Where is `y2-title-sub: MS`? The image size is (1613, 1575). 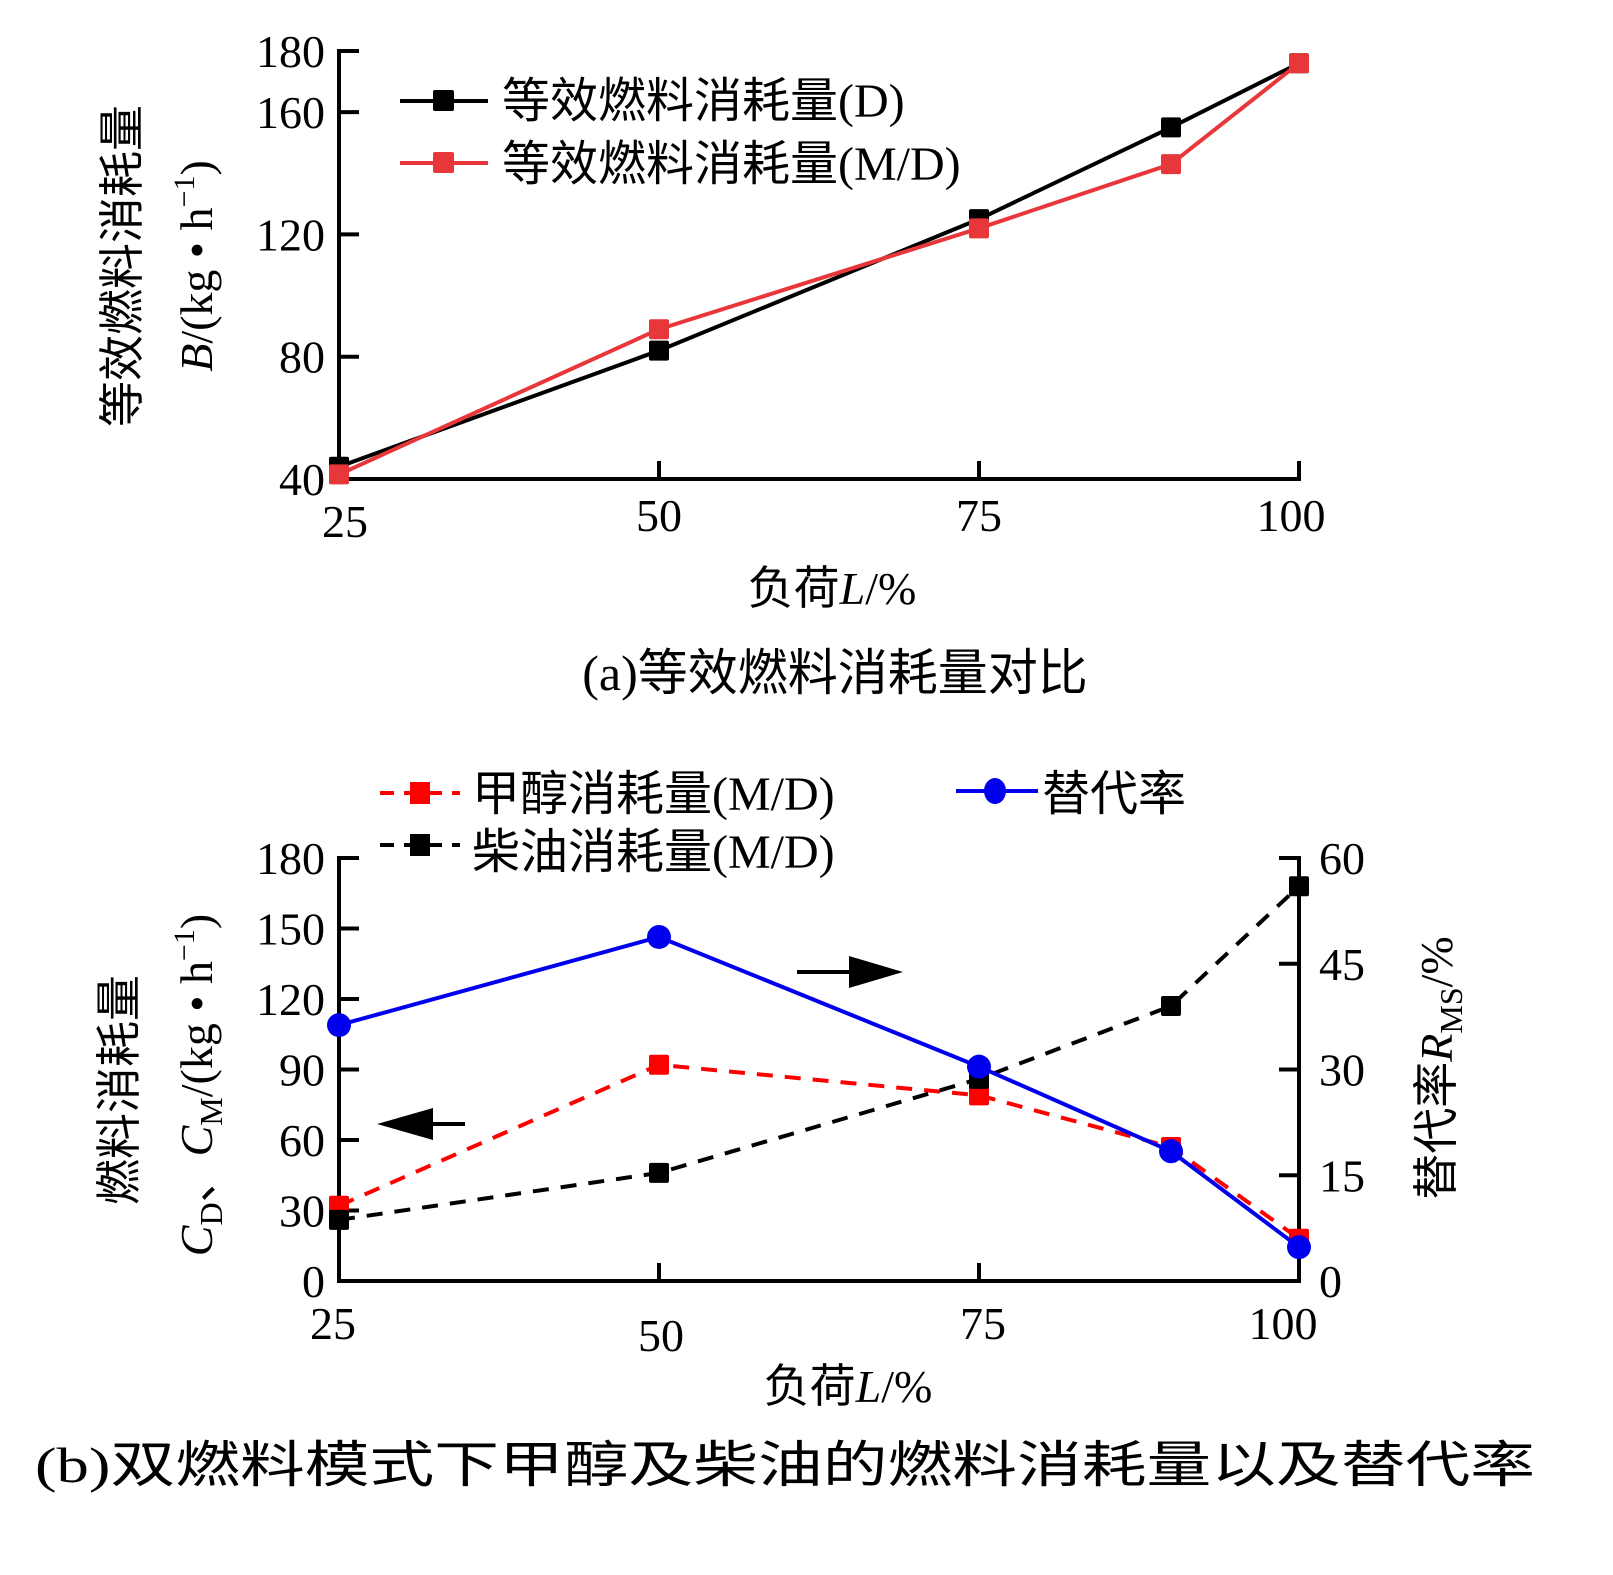 y2-title-sub: MS is located at coordinates (1451, 1010).